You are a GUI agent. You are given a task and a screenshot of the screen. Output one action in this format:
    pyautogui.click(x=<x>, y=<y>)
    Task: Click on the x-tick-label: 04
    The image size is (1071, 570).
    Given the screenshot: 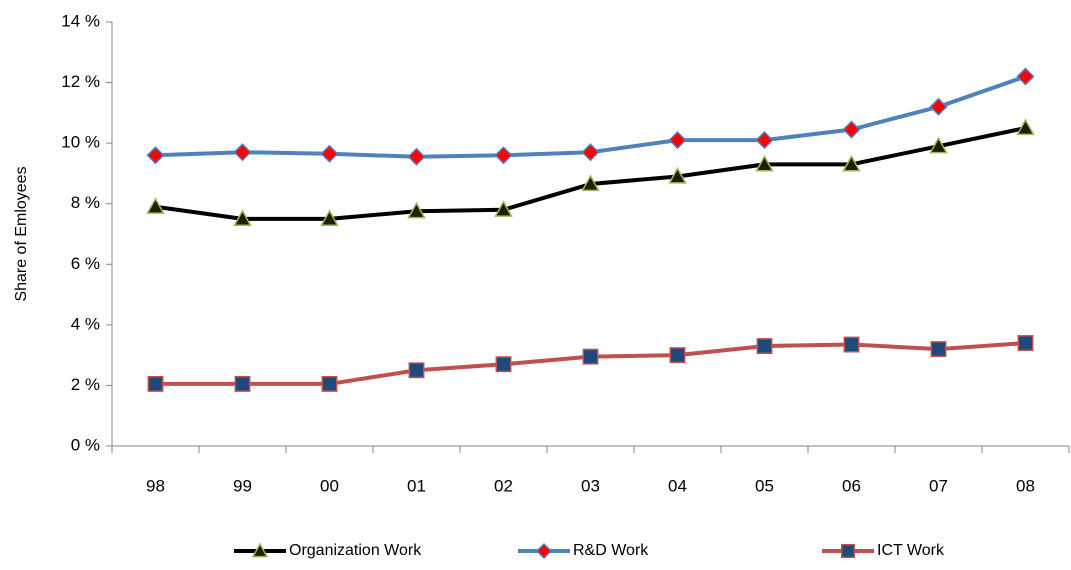 What is the action you would take?
    pyautogui.click(x=677, y=485)
    